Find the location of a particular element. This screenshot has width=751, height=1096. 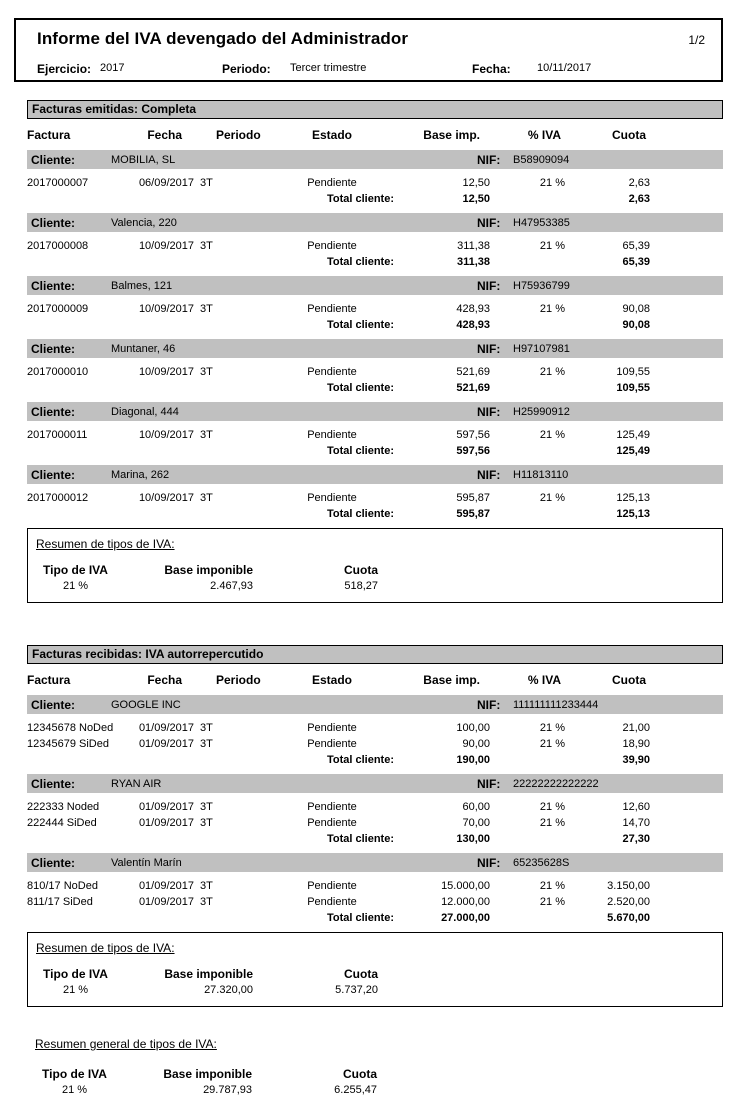

total-base-value: 597,56 is located at coordinates (473, 451).